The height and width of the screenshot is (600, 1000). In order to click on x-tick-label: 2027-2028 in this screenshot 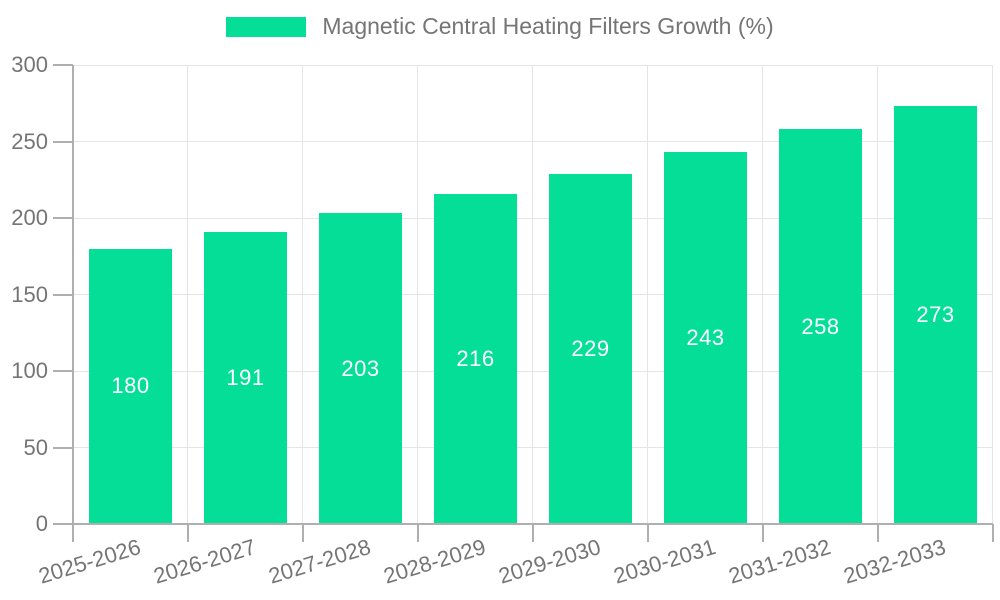, I will do `click(319, 561)`.